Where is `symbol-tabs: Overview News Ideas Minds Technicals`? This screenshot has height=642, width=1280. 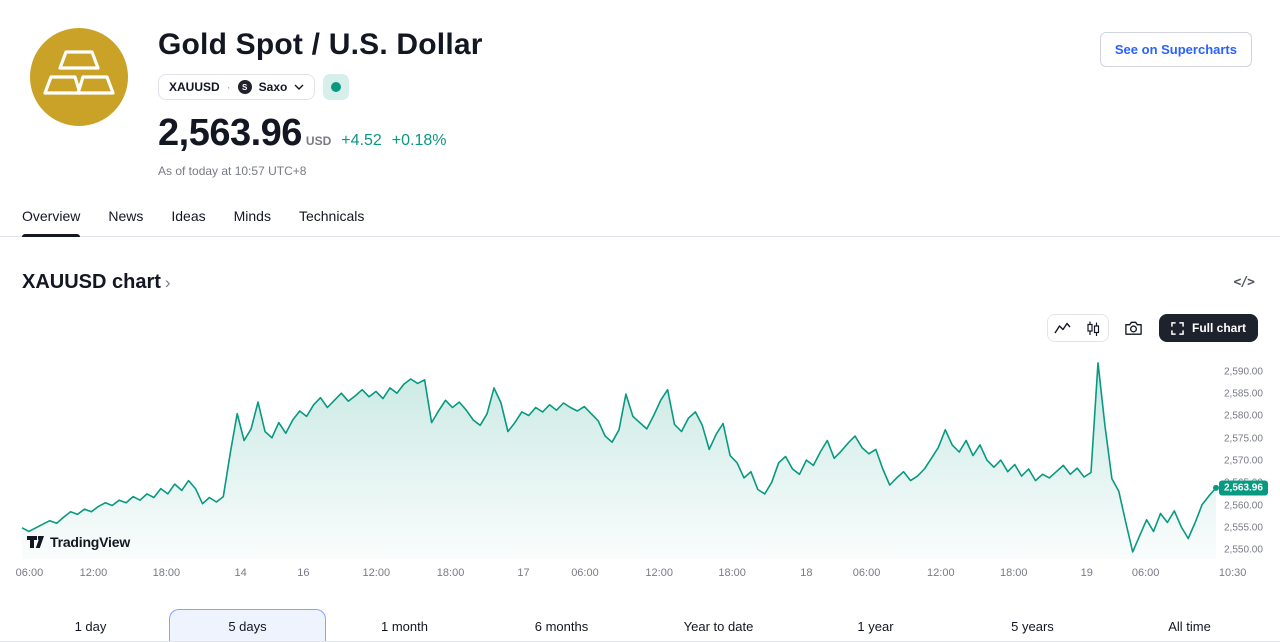 symbol-tabs: Overview News Ideas Minds Technicals is located at coordinates (640, 216).